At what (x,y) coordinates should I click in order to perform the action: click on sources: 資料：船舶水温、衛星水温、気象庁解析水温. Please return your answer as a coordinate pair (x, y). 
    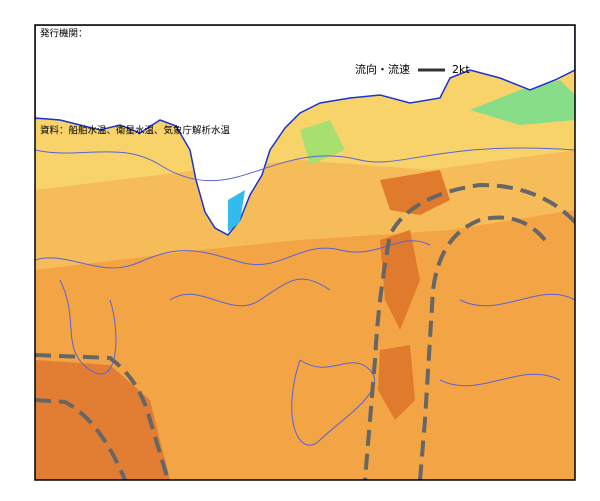
    Looking at the image, I should click on (135, 131).